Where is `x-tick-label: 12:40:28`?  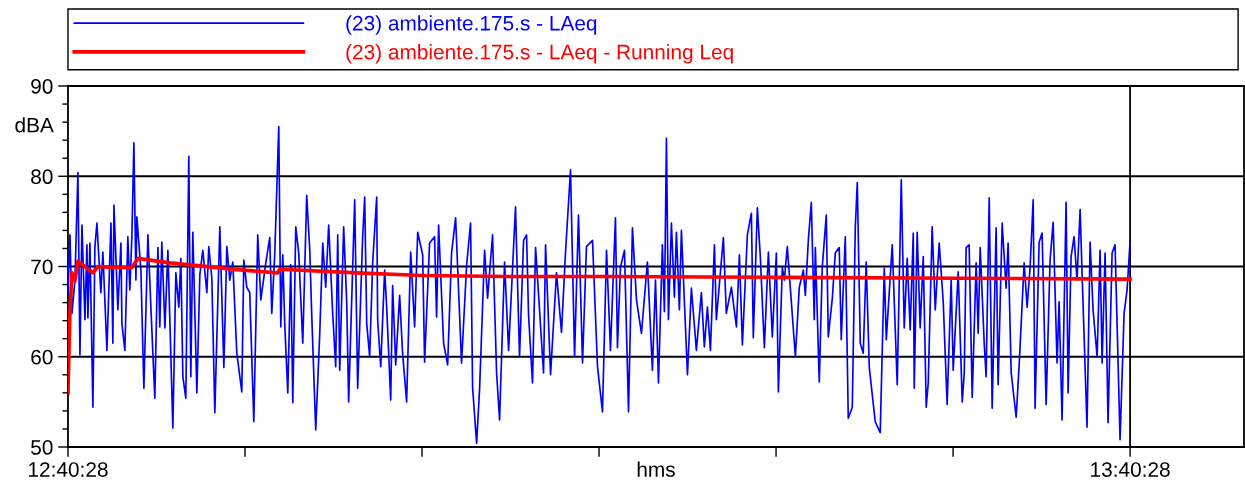
x-tick-label: 12:40:28 is located at coordinates (68, 469).